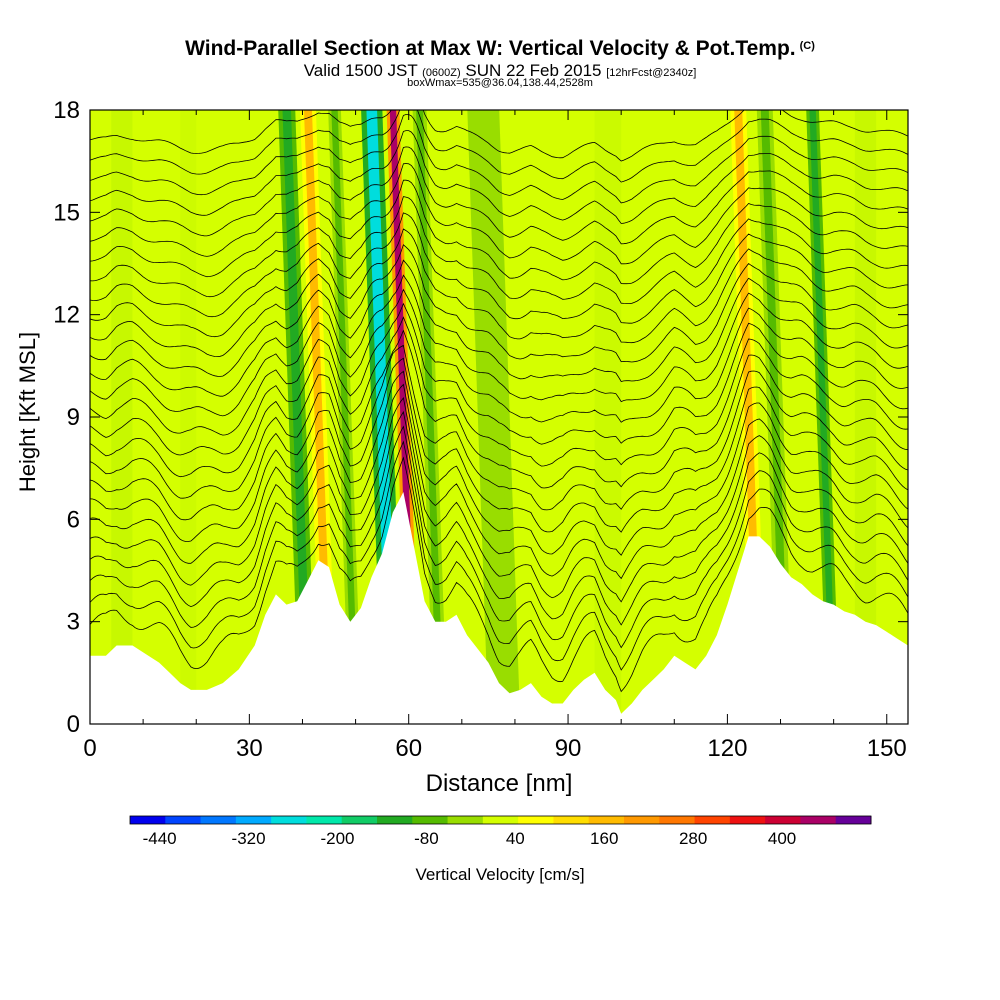 The width and height of the screenshot is (1000, 1000). Describe the element at coordinates (89, 748) in the screenshot. I see `x-tick-label: 0` at that location.